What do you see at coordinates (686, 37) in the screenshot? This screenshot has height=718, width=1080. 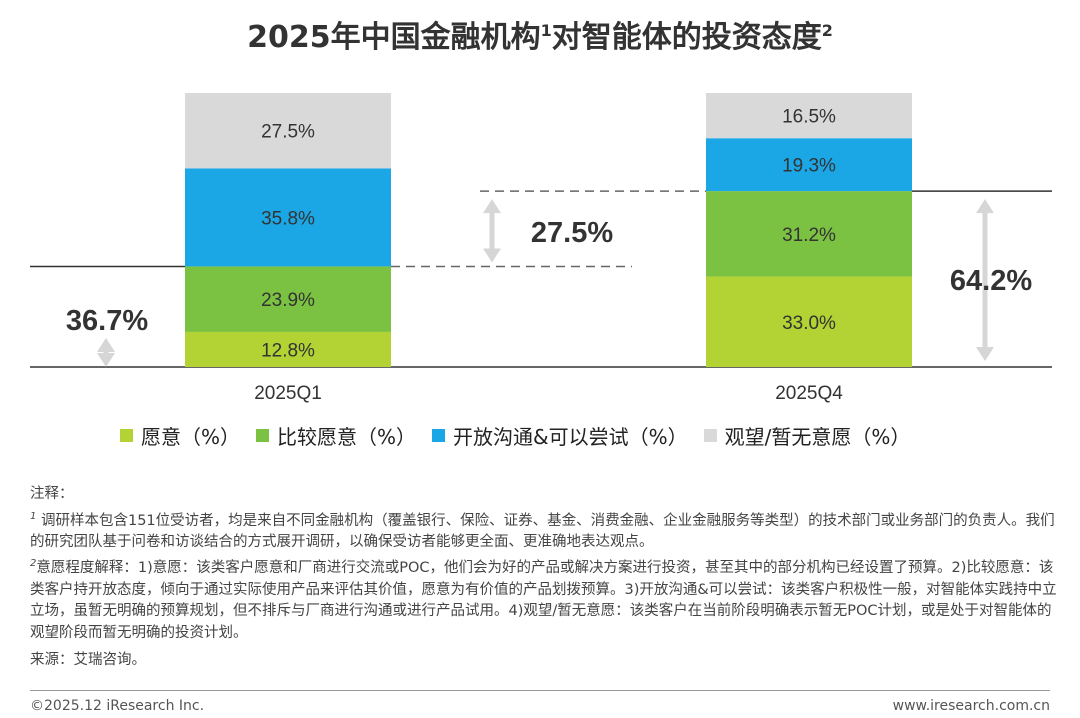 I see `title-text-2: 对智能体的投资态度` at bounding box center [686, 37].